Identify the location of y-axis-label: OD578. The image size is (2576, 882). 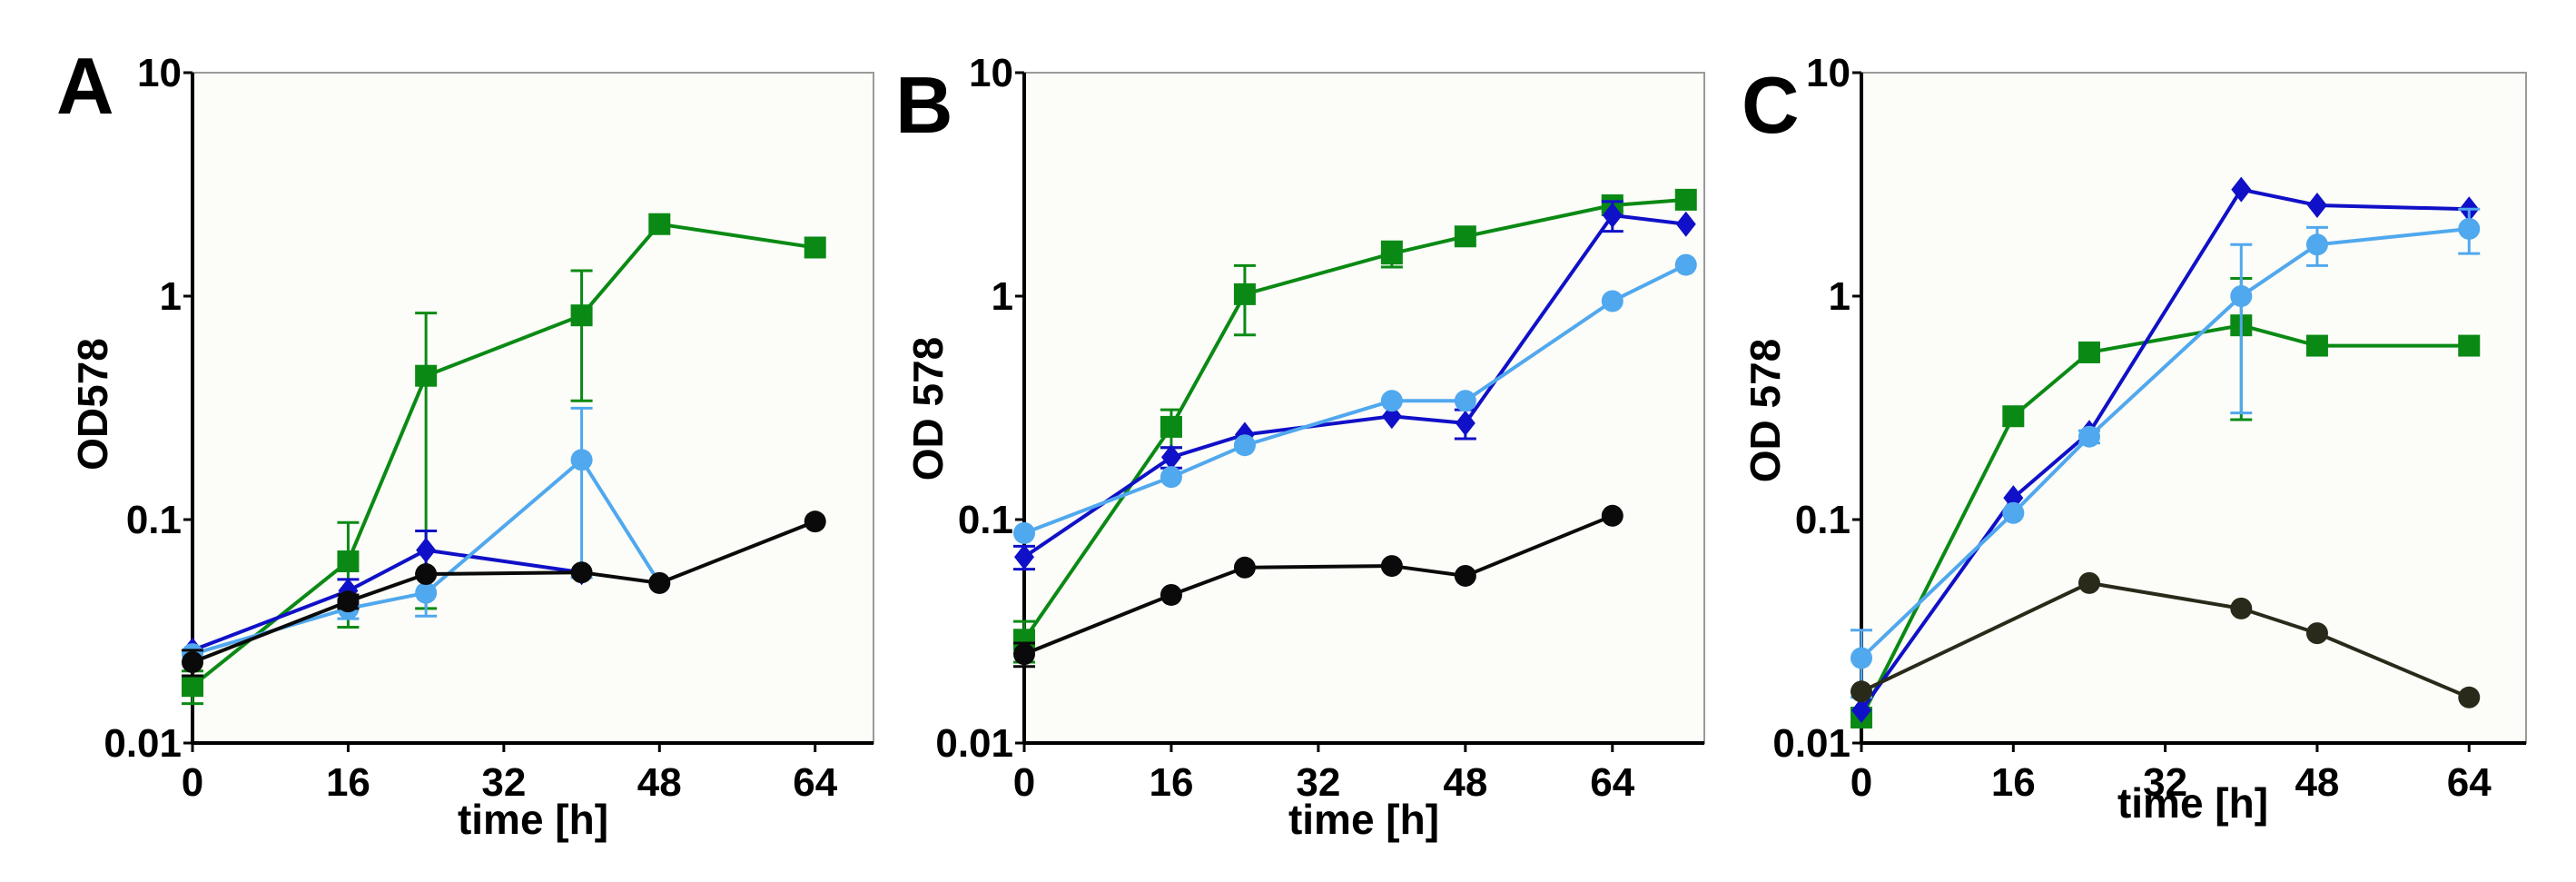
(92, 404).